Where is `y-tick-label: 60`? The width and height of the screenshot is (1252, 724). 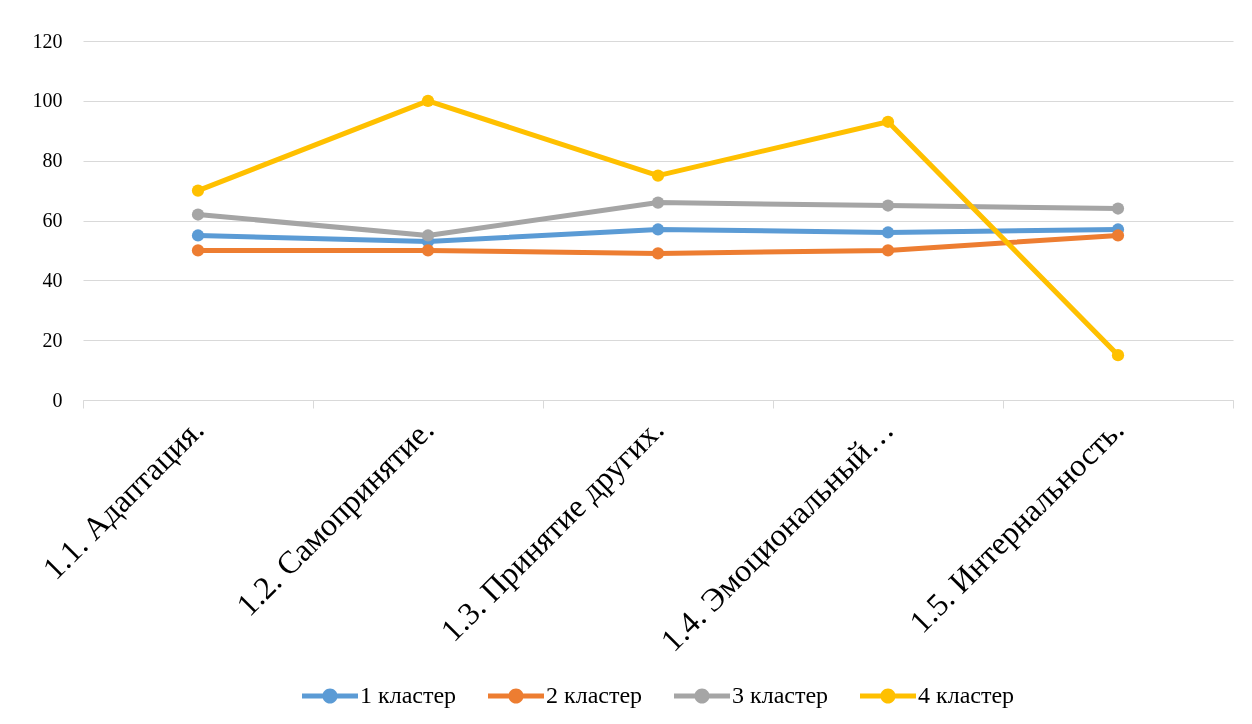 y-tick-label: 60 is located at coordinates (52, 220).